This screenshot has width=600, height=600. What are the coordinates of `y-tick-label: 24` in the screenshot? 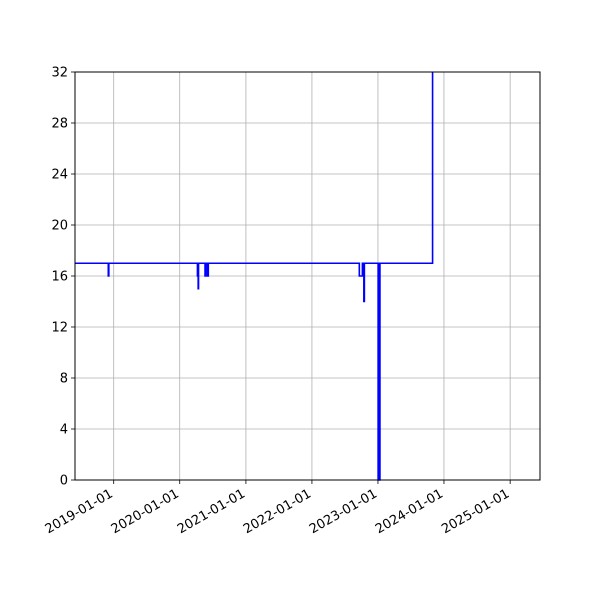 It's located at (59, 175).